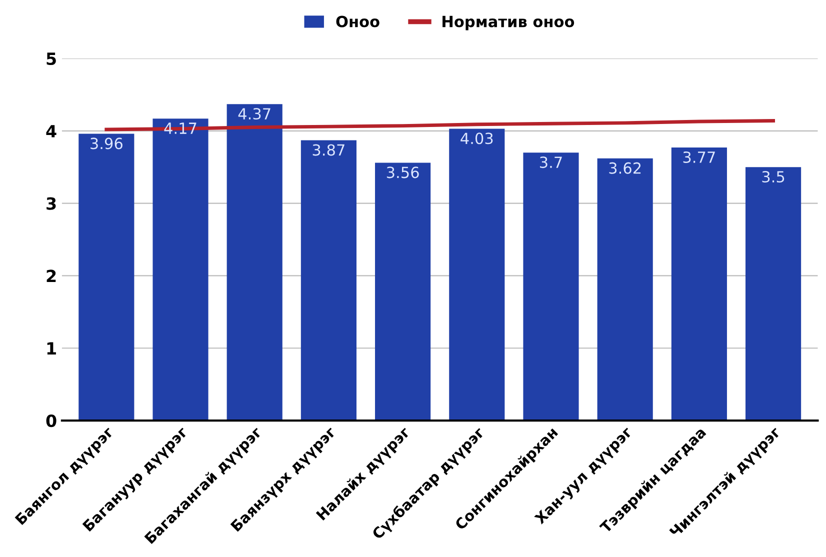  Describe the element at coordinates (551, 162) in the screenshot. I see `data-label: 3.7` at that location.